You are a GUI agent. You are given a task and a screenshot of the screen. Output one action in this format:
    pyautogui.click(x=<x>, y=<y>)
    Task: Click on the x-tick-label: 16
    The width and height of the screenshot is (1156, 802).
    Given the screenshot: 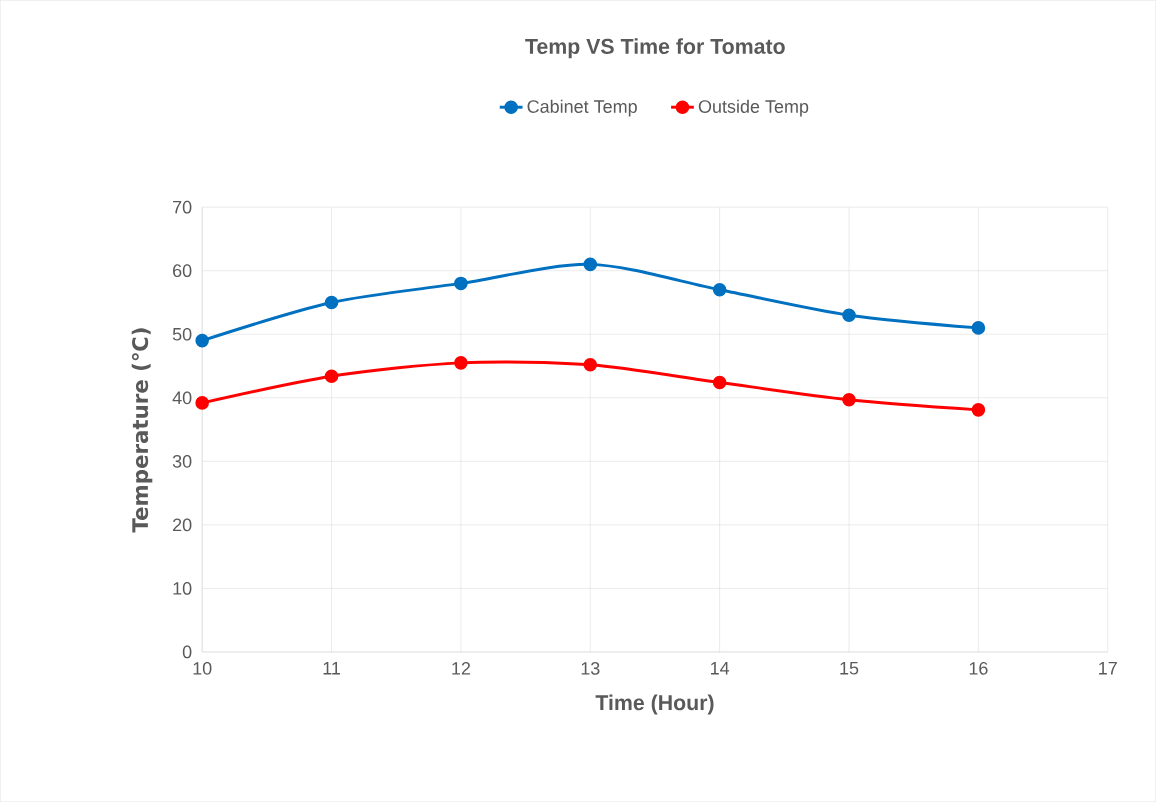 What is the action you would take?
    pyautogui.click(x=978, y=668)
    